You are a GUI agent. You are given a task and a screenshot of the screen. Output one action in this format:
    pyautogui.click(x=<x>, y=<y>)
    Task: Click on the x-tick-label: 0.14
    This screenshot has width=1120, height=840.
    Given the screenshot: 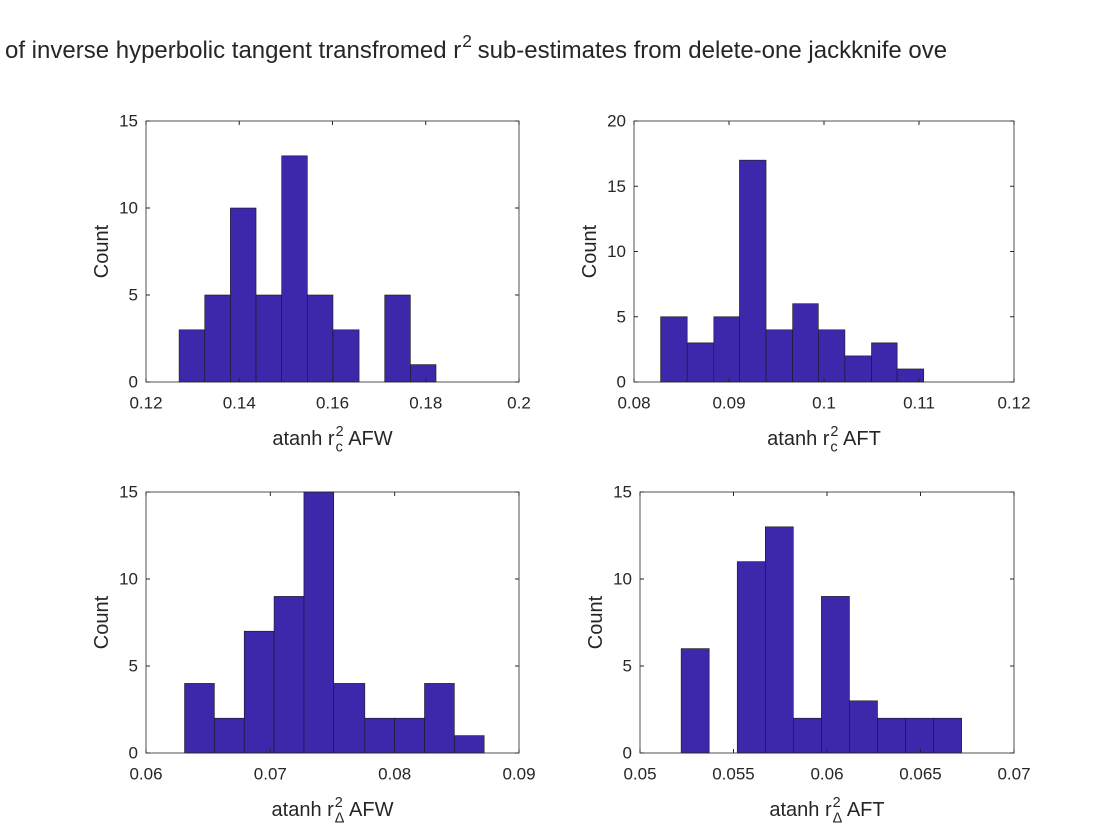 What is the action you would take?
    pyautogui.click(x=239, y=403)
    